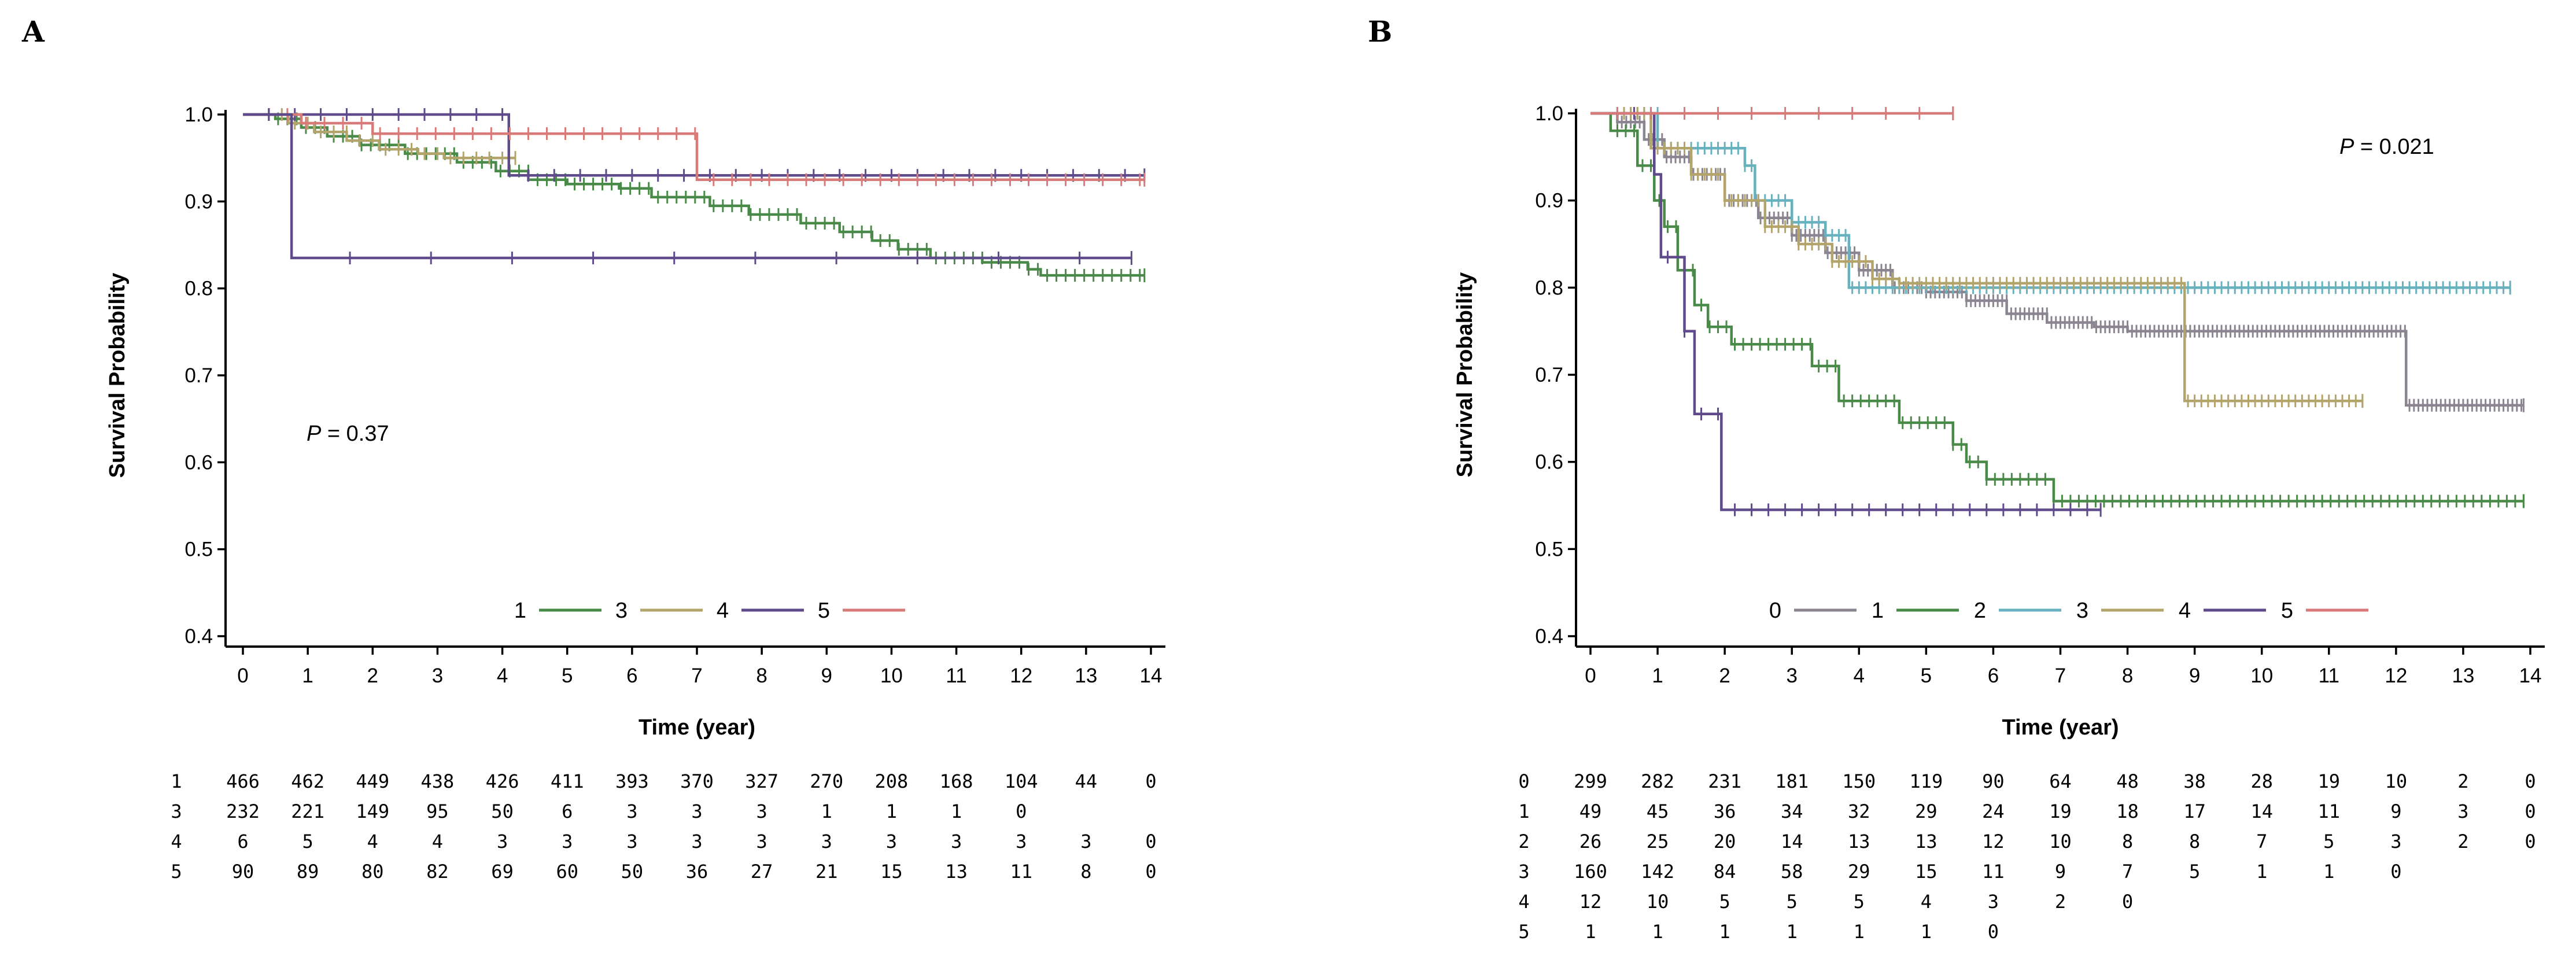 This screenshot has width=2576, height=967. What do you see at coordinates (1859, 781) in the screenshot?
I see `risk-count: 150` at bounding box center [1859, 781].